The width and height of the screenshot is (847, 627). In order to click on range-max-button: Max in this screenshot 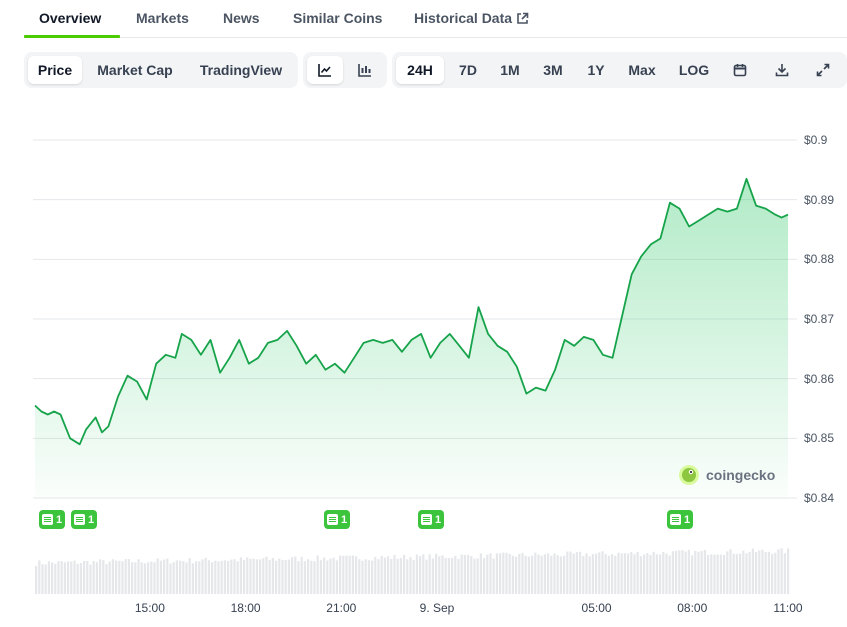, I will do `click(642, 70)`.